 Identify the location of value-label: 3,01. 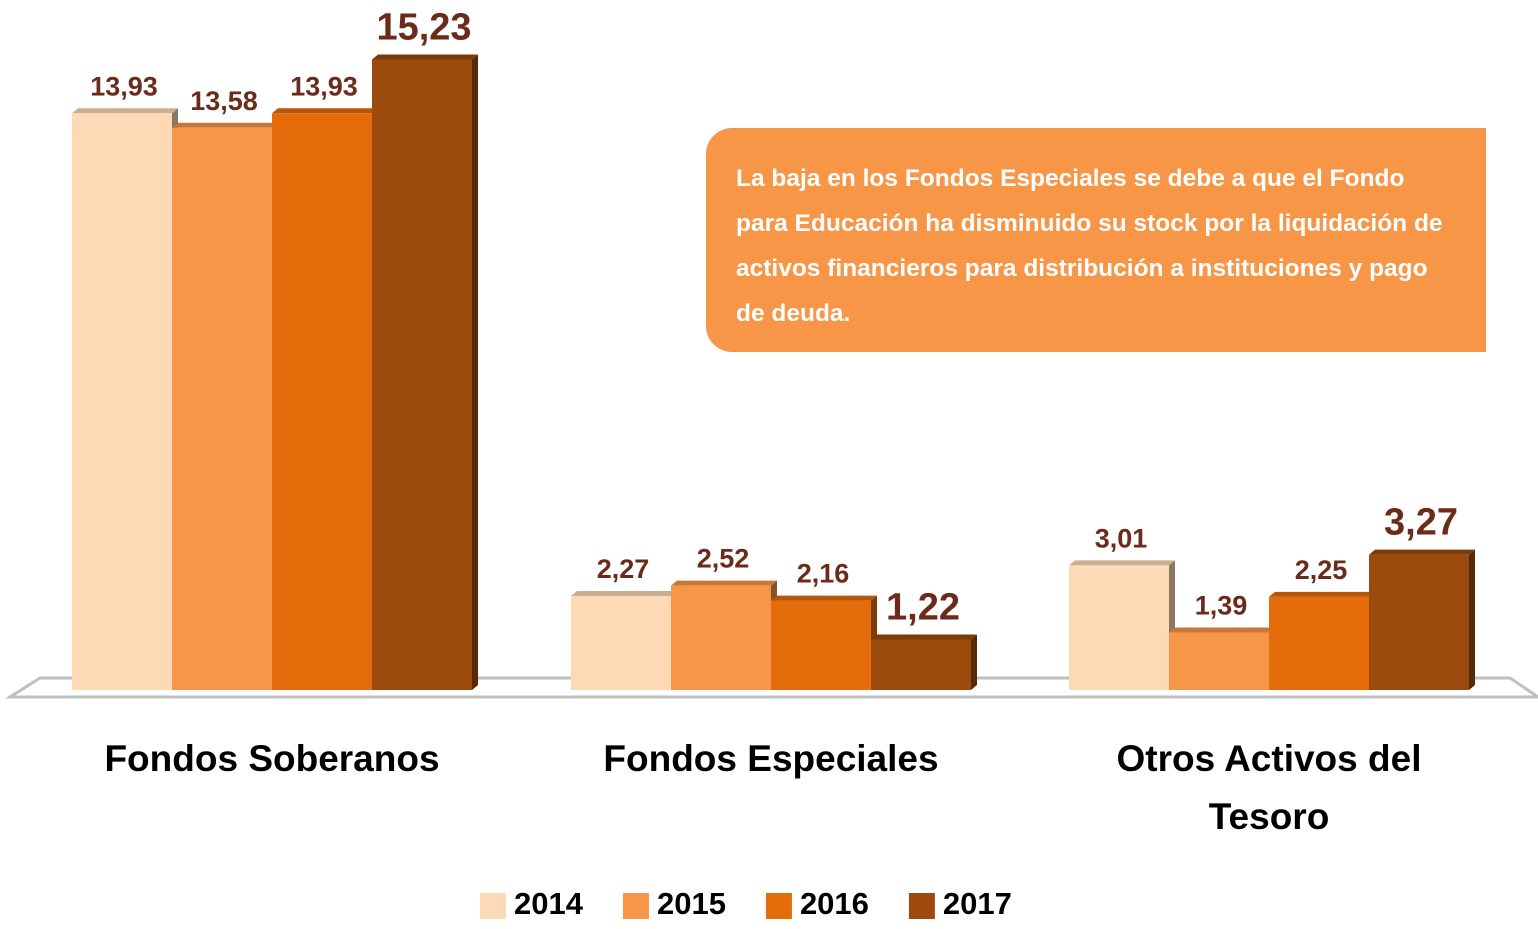
(1121, 538).